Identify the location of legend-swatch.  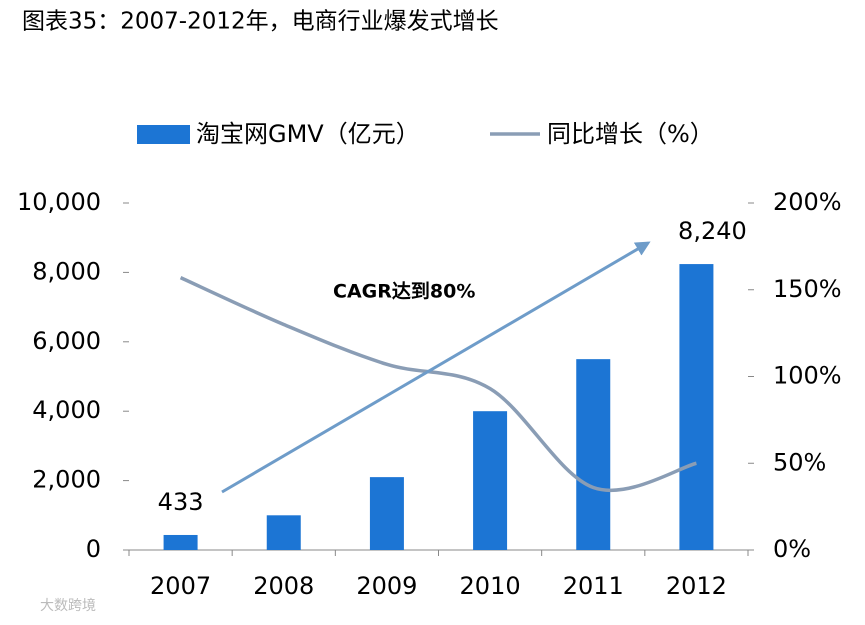
(163, 134).